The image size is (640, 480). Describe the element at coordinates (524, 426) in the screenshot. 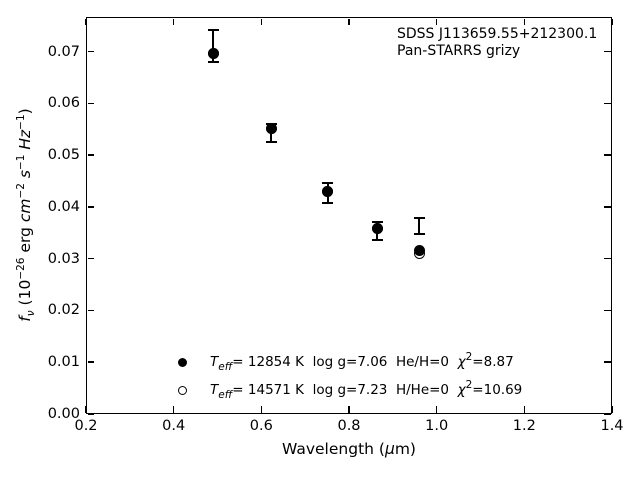

I see `x-tick-label: 1.2` at that location.